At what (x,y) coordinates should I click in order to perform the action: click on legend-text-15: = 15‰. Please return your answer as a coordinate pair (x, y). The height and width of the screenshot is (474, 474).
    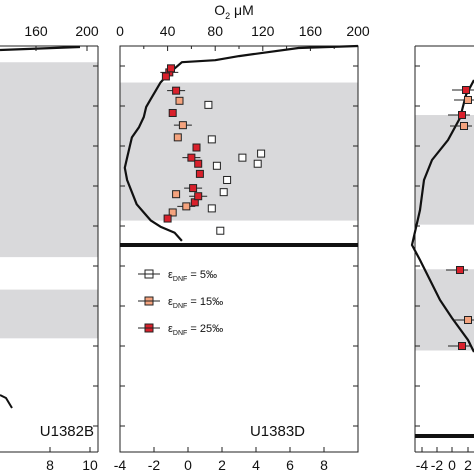
    Looking at the image, I should click on (205, 302).